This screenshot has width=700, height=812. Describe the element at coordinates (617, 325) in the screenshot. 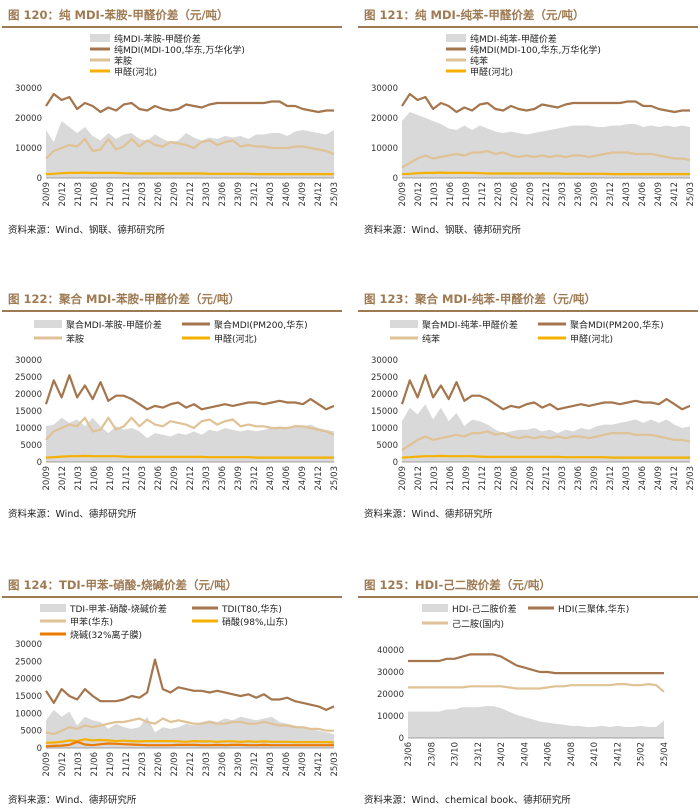

I see `legend-label: 聚合MDI(PM200,华东)` at that location.